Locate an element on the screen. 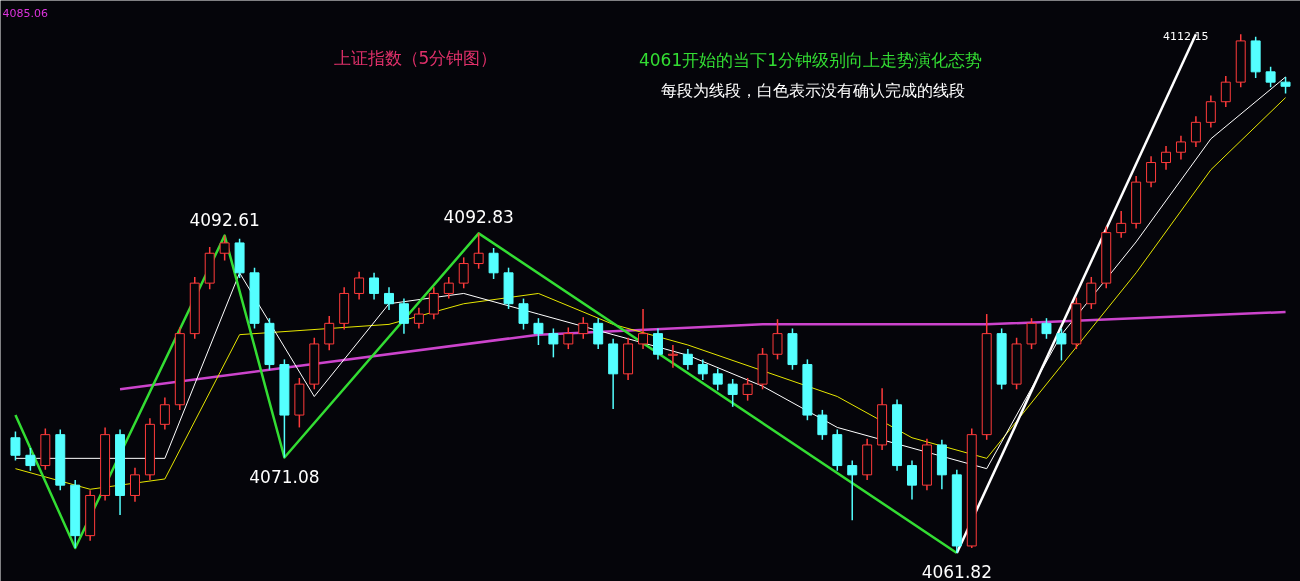 The image size is (1300, 581). text: 上证指数（5分钟图） is located at coordinates (415, 57).